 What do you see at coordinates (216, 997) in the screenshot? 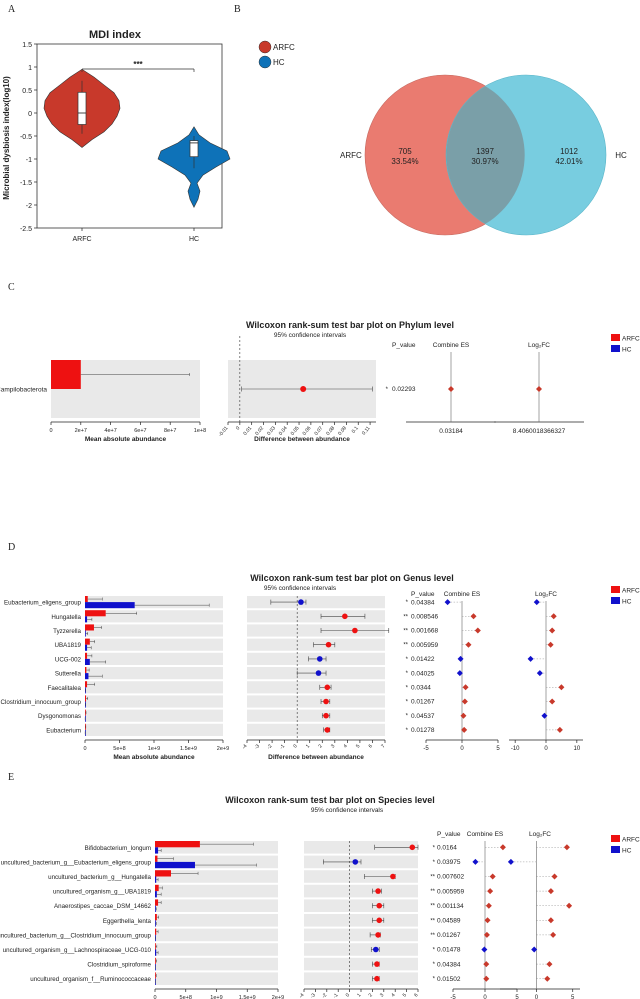
I see `wx-bar-tick-label: 1e+9` at bounding box center [216, 997].